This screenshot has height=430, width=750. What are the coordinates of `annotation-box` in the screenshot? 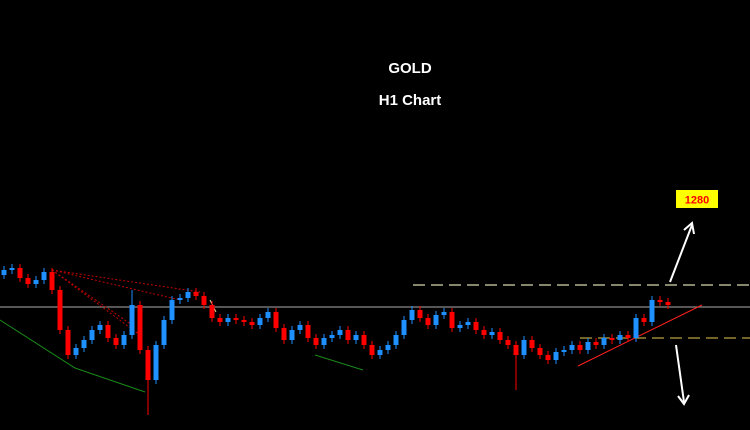 It's located at (697, 199).